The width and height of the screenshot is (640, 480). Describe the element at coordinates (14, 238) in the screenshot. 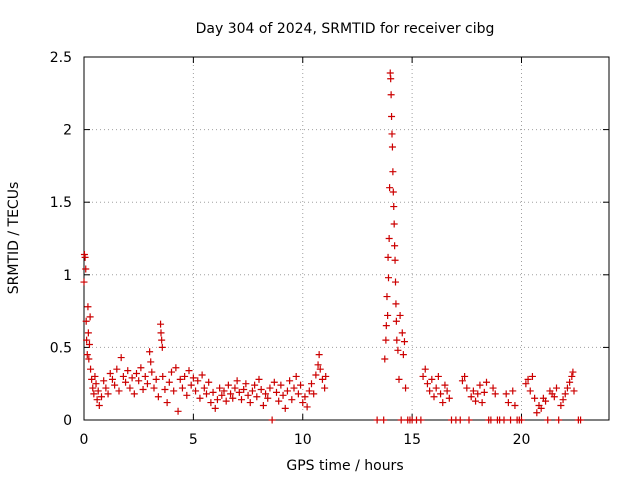

I see `y-axis-label: SRMTID / TECUs` at that location.